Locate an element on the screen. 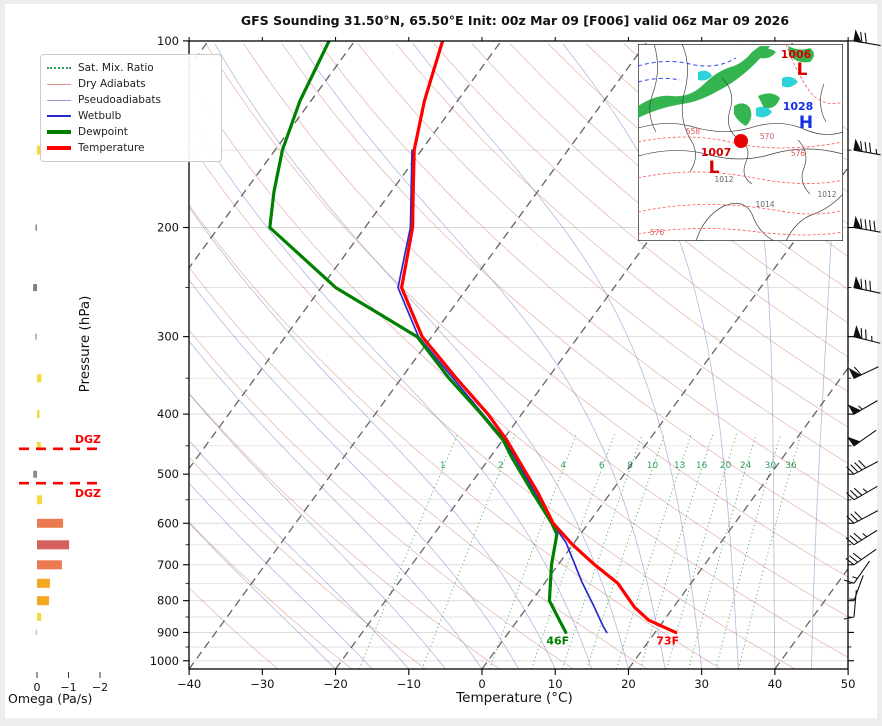 This screenshot has width=882, height=726. map-contour-label: 570 is located at coordinates (767, 136).